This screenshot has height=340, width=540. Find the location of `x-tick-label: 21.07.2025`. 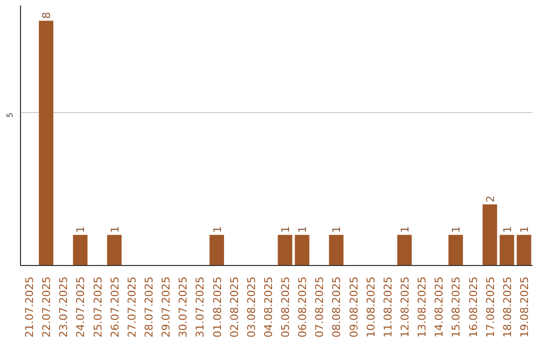

x-tick-label: 21.07.2025 is located at coordinates (29, 307).